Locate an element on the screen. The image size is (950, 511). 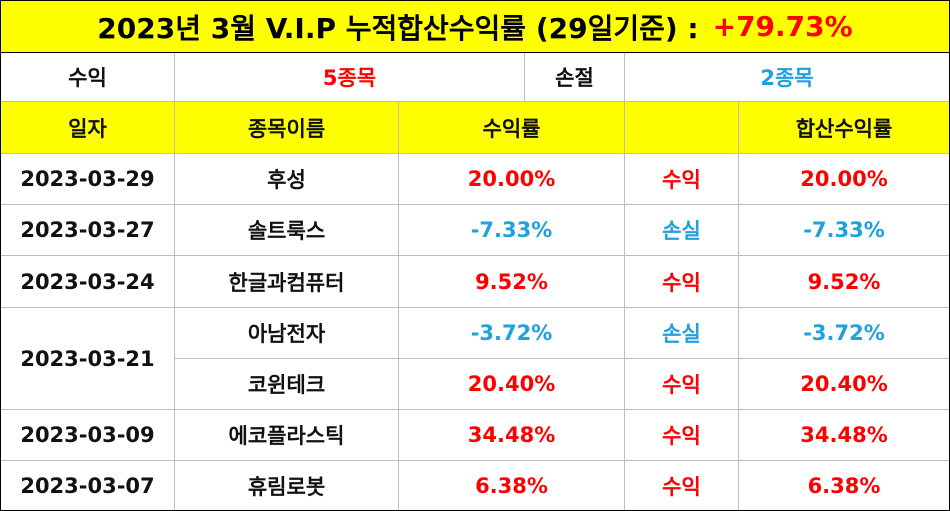
row-cumulative: 9.52% is located at coordinates (844, 282).